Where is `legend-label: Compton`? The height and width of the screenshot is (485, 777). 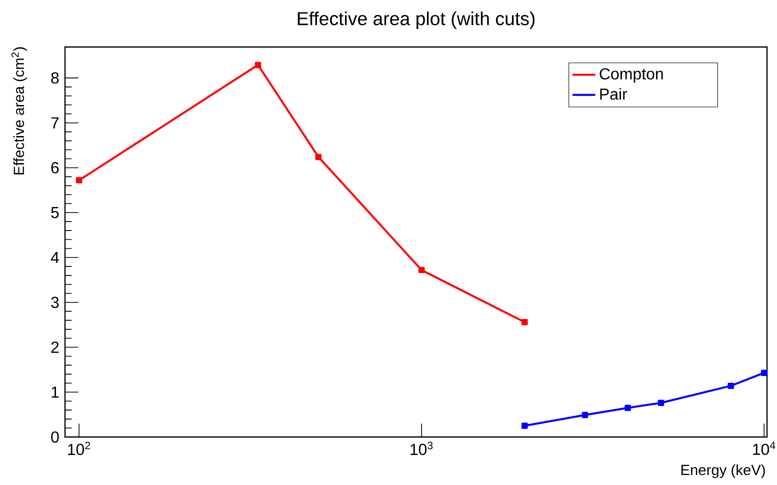 legend-label: Compton is located at coordinates (631, 75).